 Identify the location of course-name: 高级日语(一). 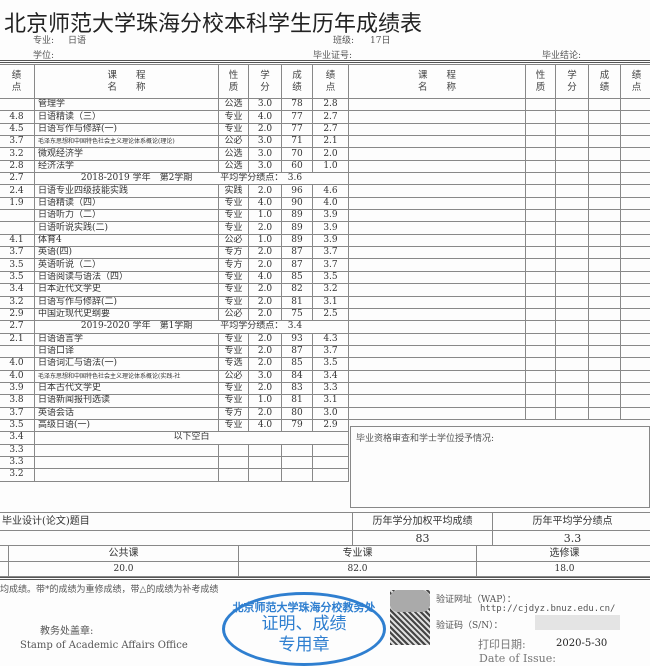
(126, 425).